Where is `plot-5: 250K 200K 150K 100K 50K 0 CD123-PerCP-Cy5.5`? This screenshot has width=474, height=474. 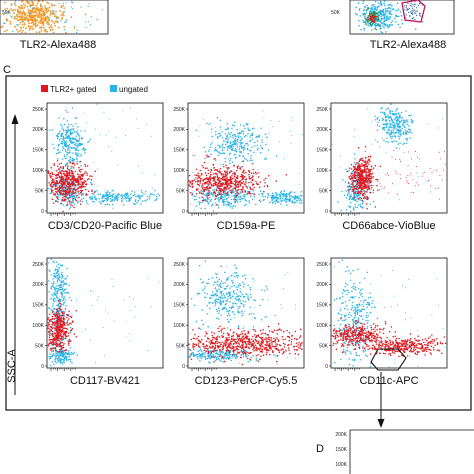 plot-5: 250K 200K 150K 100K 50K 0 CD123-PerCP-Cy5.5 is located at coordinates (239, 322).